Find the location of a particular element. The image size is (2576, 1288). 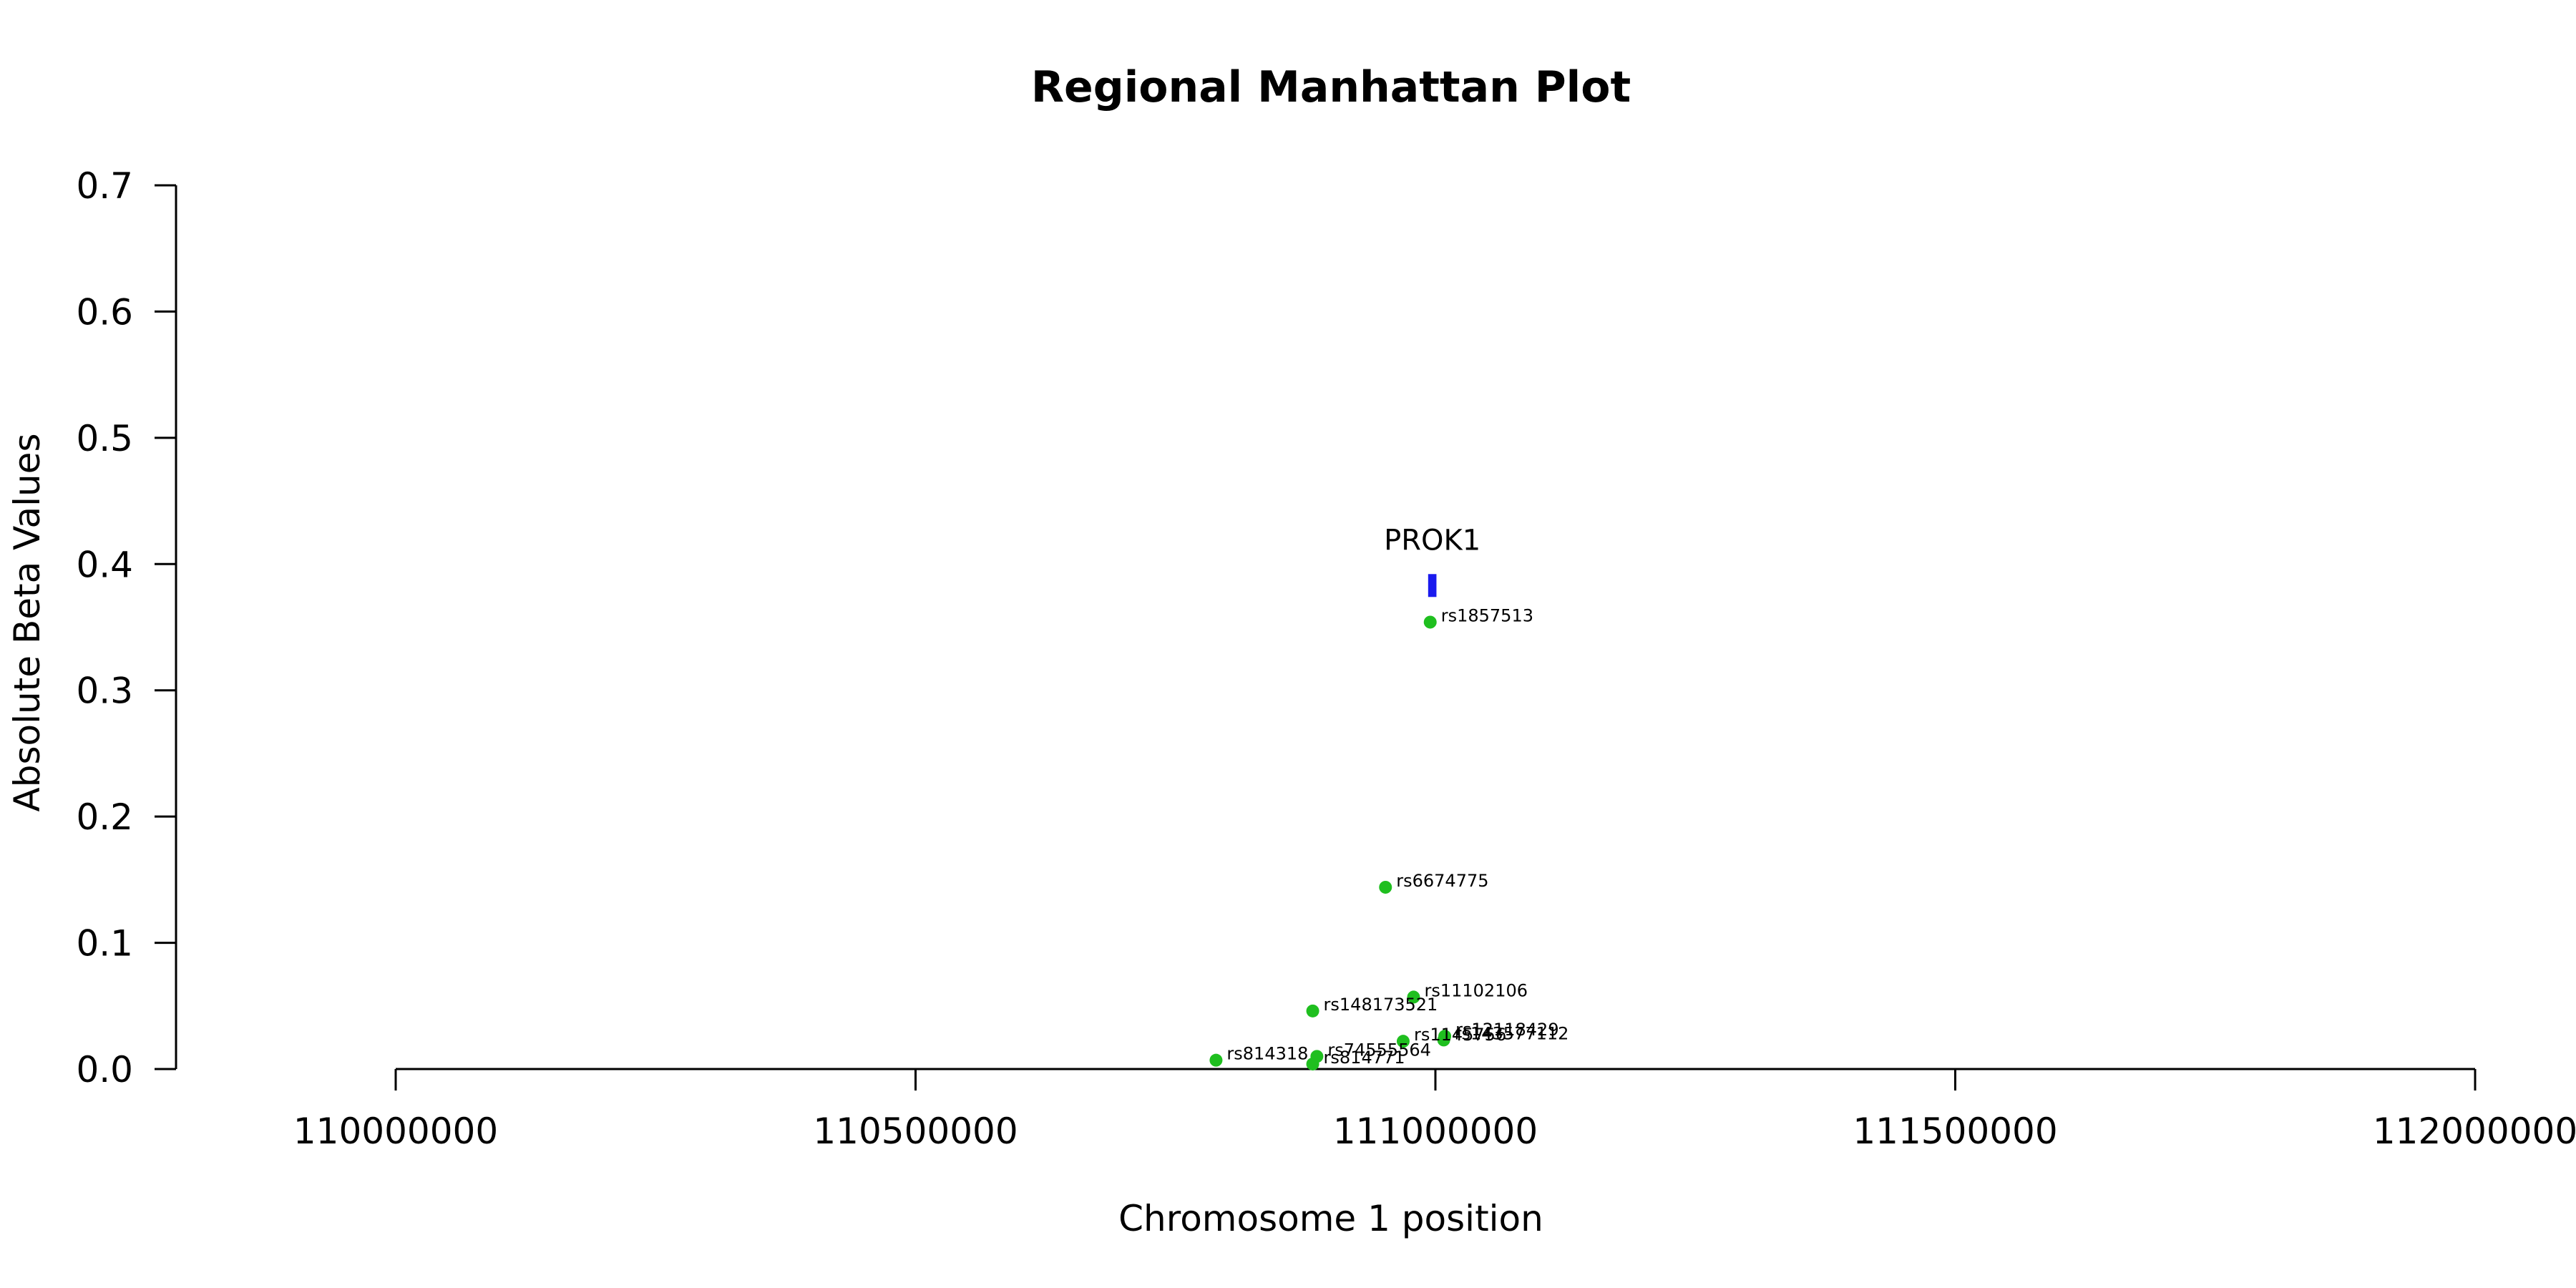

y-axis: 0.0 0.1 0.2 0.3 0.4 0.5 0.6 0.7 is located at coordinates (126, 628).